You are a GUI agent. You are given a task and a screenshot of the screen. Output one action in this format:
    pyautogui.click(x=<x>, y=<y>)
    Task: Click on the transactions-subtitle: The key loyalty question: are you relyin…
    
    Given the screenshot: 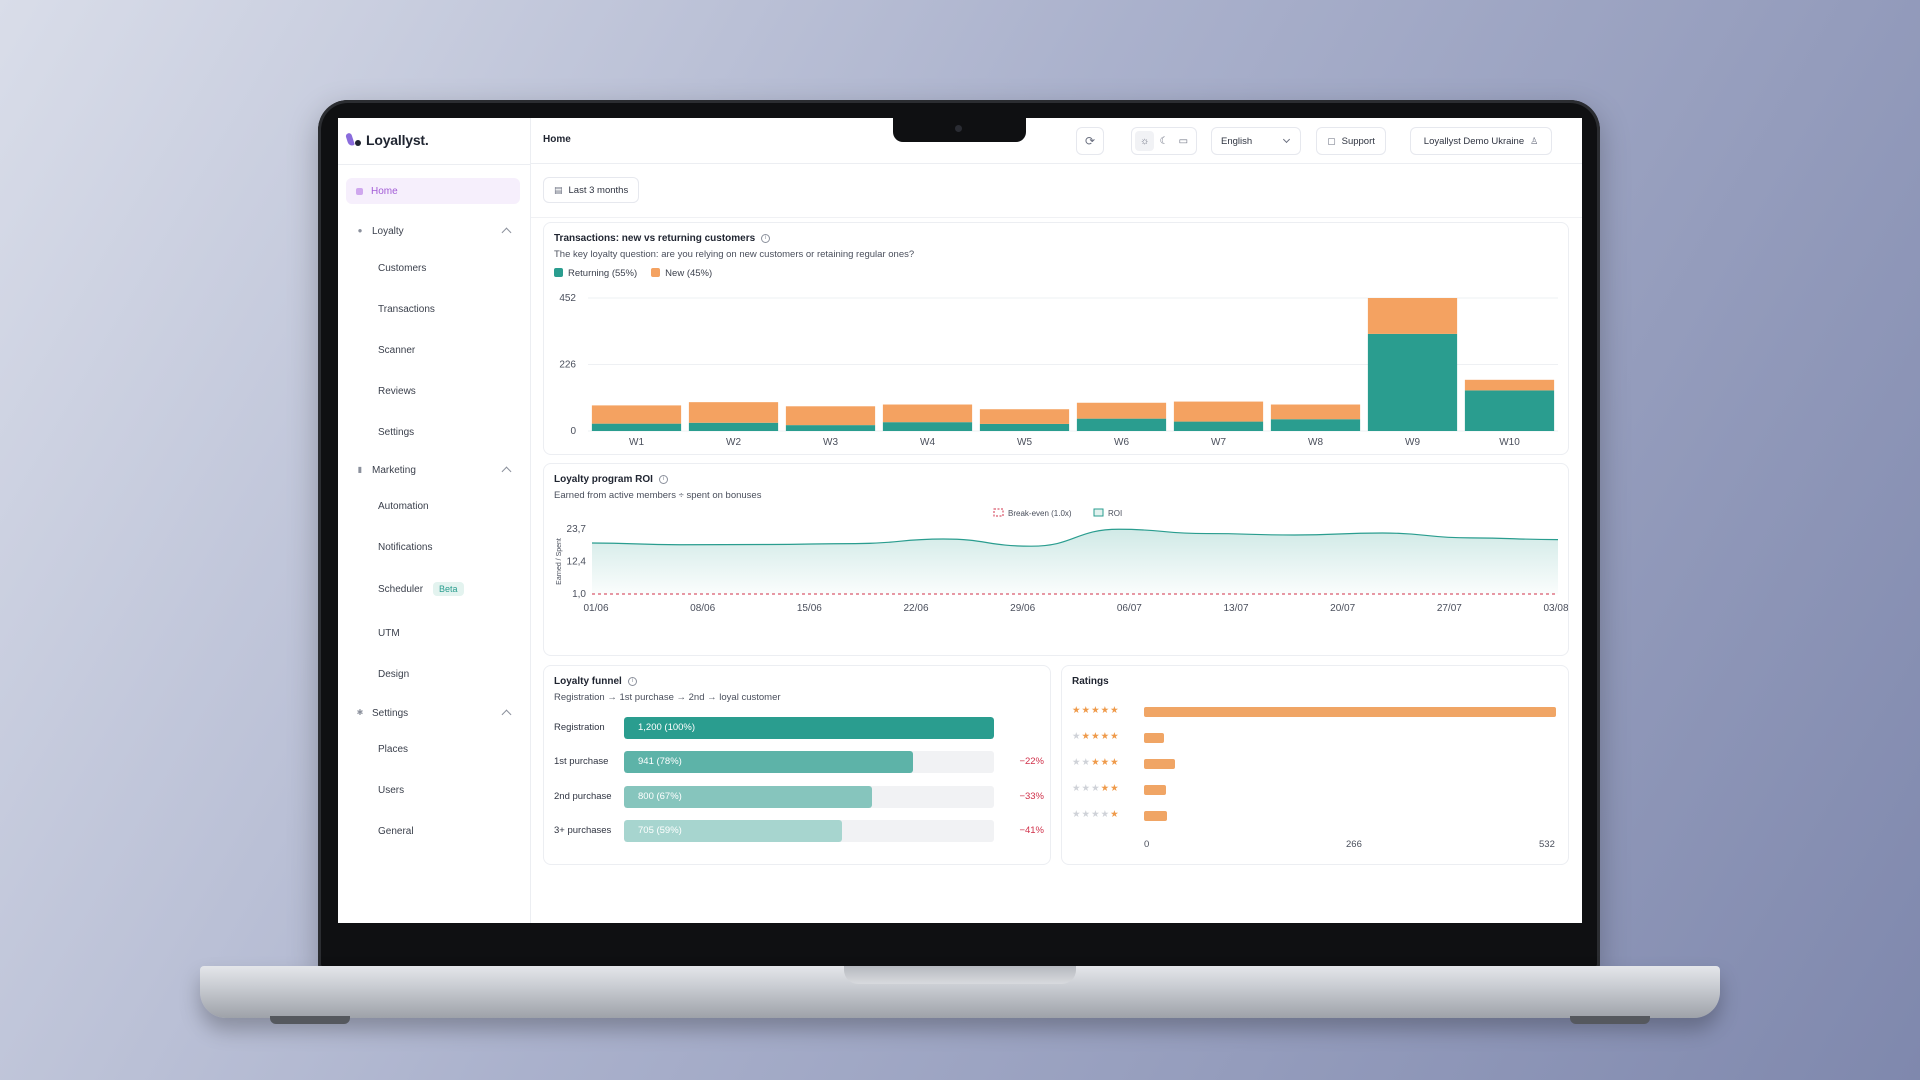 What is the action you would take?
    pyautogui.click(x=734, y=254)
    